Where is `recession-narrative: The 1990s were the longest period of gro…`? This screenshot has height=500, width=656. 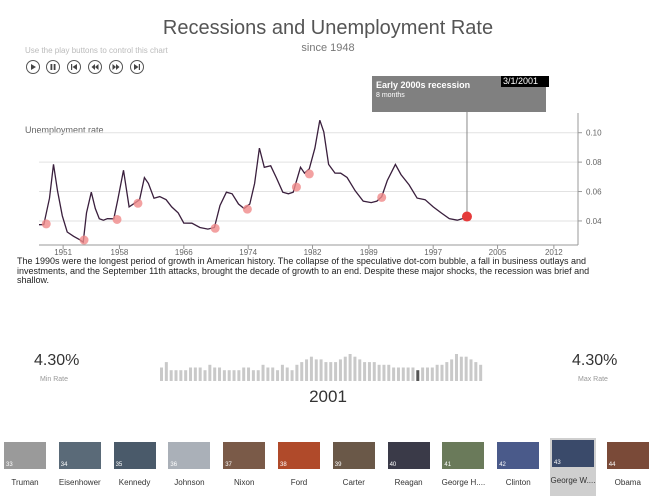
recession-narrative: The 1990s were the longest period of gro… is located at coordinates (303, 270).